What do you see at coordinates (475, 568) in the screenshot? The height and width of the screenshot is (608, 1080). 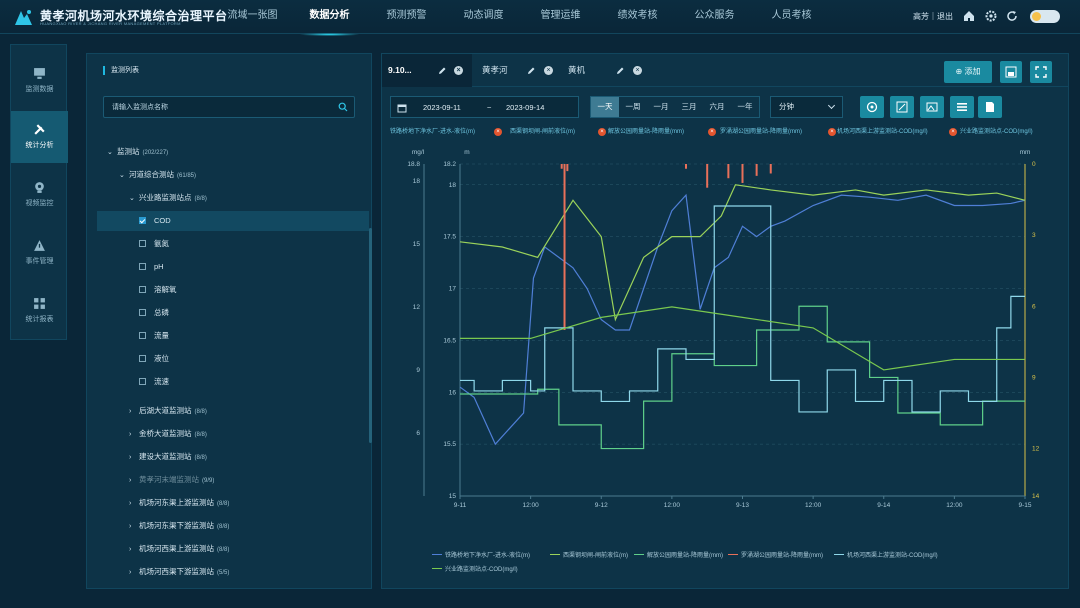 I see `legend-bottom-item: 兴业路监测站点-COD(mg/l)` at bounding box center [475, 568].